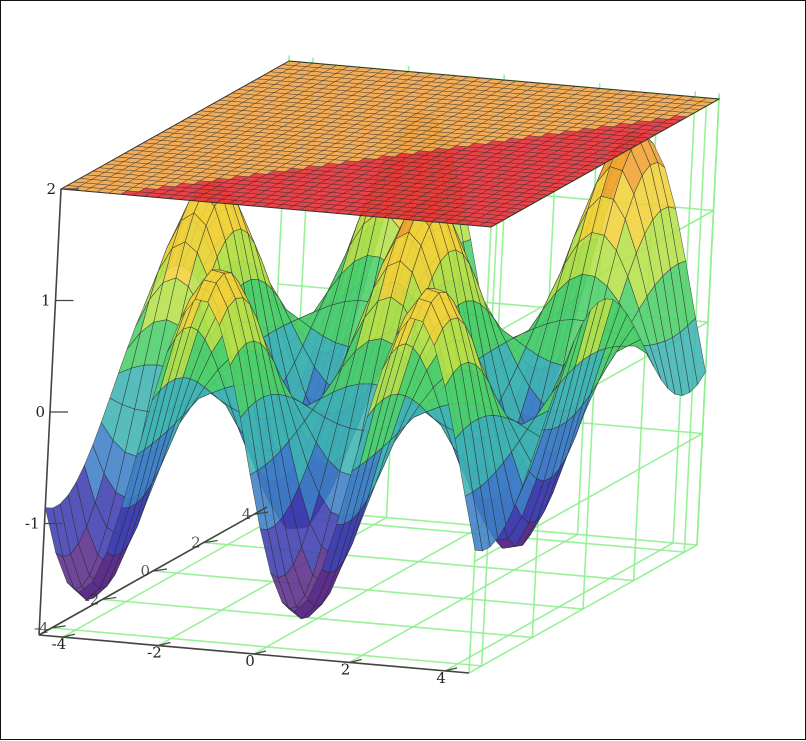  I want to click on y-tick-label: 0, so click(145, 571).